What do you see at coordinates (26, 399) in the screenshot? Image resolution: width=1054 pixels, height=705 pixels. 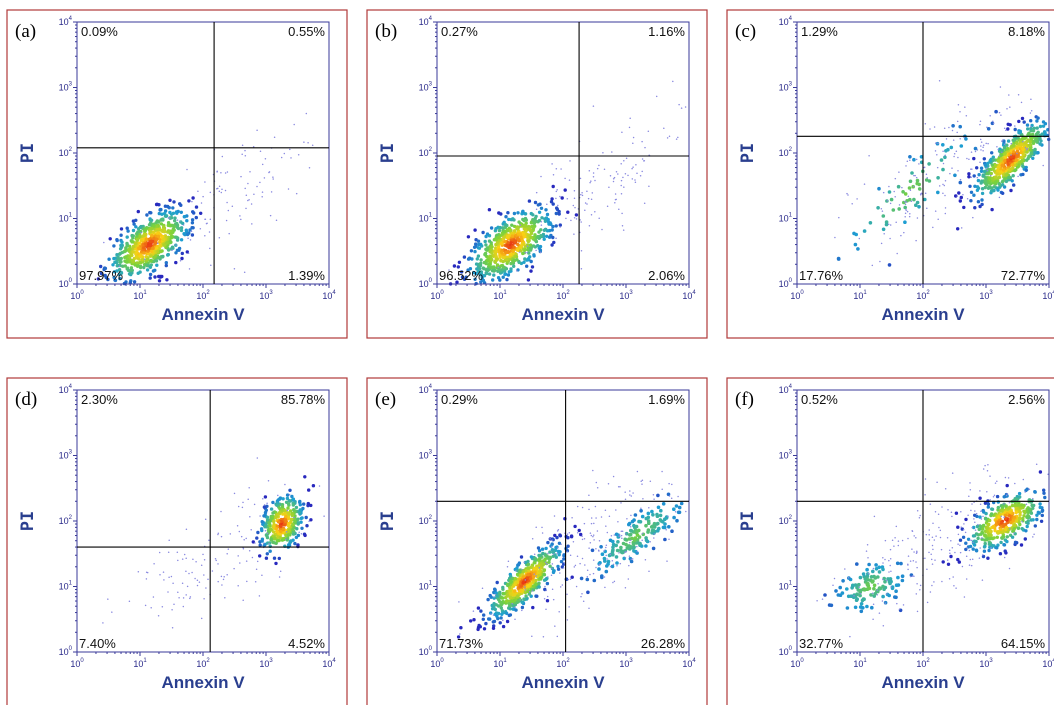 I see `panel-label: (d)` at bounding box center [26, 399].